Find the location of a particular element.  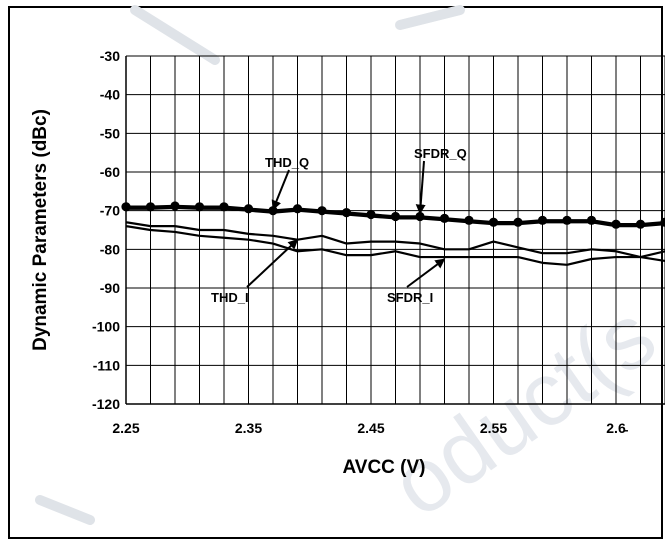

annotation-arrow-sfdr-q is located at coordinates (420, 187).